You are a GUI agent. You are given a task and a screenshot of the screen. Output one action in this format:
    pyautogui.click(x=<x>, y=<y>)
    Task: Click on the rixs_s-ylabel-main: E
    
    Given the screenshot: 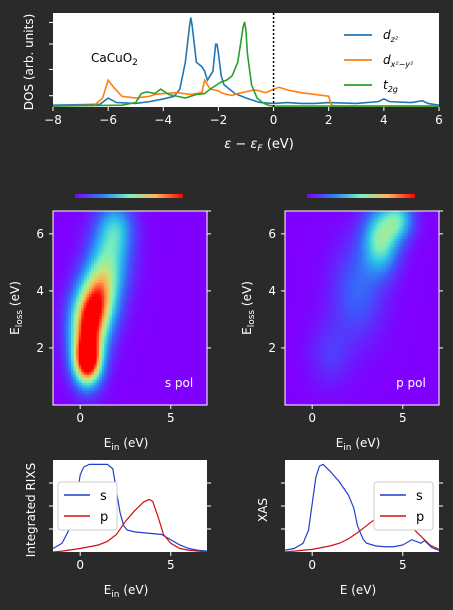 What is the action you would take?
    pyautogui.click(x=15, y=331)
    